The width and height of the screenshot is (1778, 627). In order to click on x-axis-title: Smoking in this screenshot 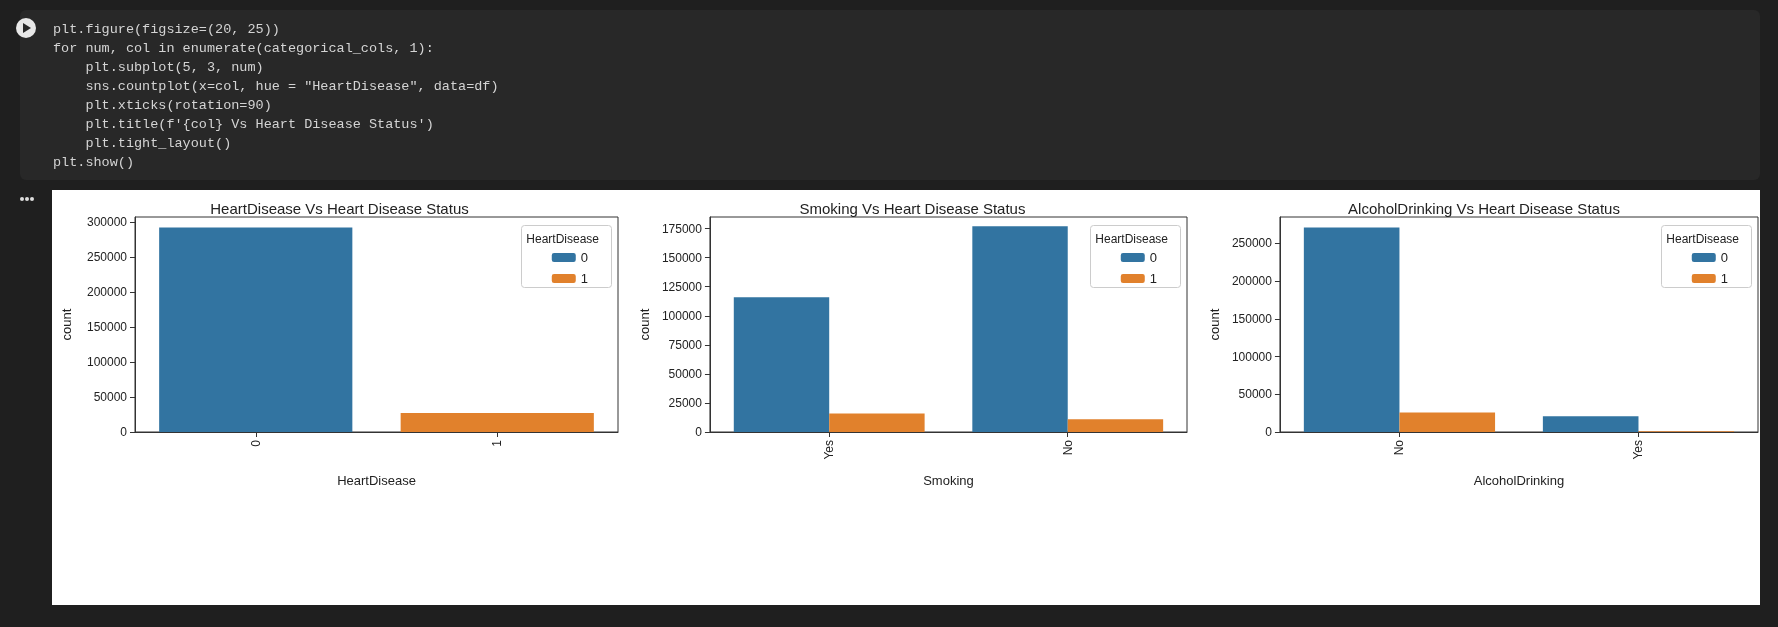, I will do `click(948, 480)`.